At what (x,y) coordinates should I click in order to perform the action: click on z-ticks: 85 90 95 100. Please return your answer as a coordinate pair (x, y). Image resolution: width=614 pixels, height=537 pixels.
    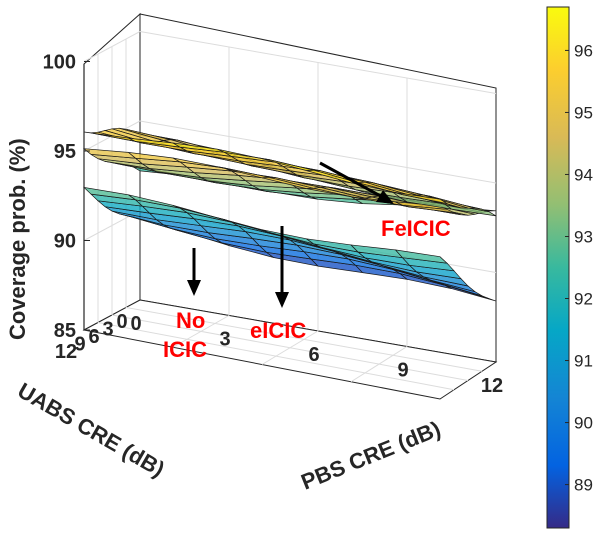
    Looking at the image, I should click on (66, 197).